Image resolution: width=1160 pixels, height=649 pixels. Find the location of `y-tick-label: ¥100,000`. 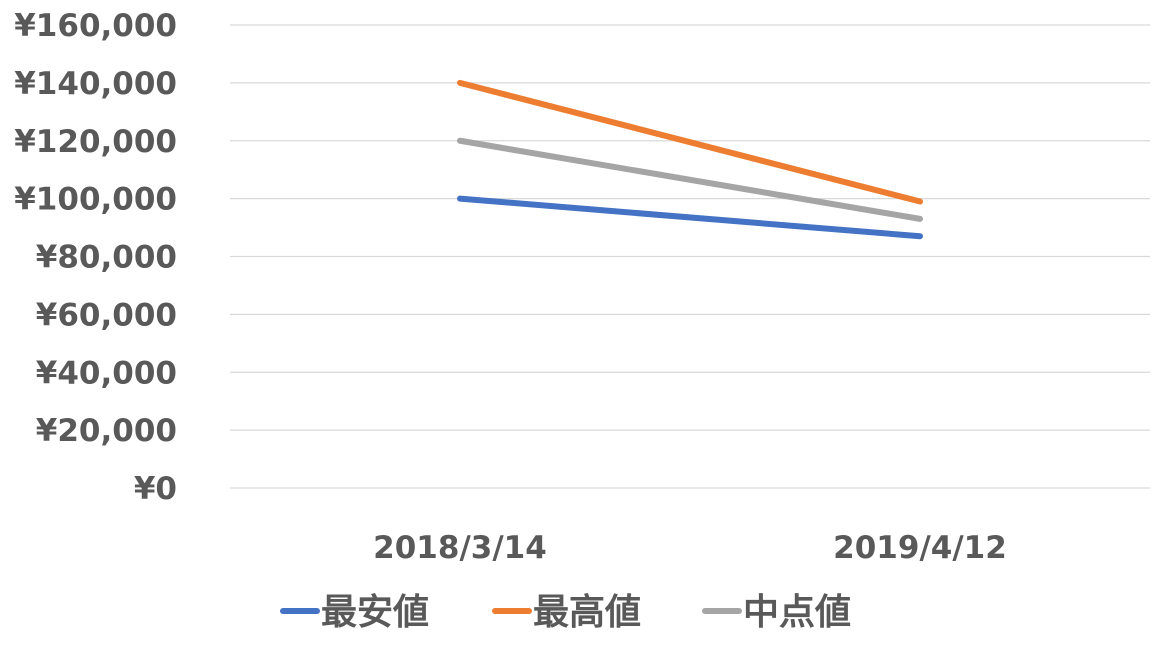

y-tick-label: ¥100,000 is located at coordinates (95, 200).